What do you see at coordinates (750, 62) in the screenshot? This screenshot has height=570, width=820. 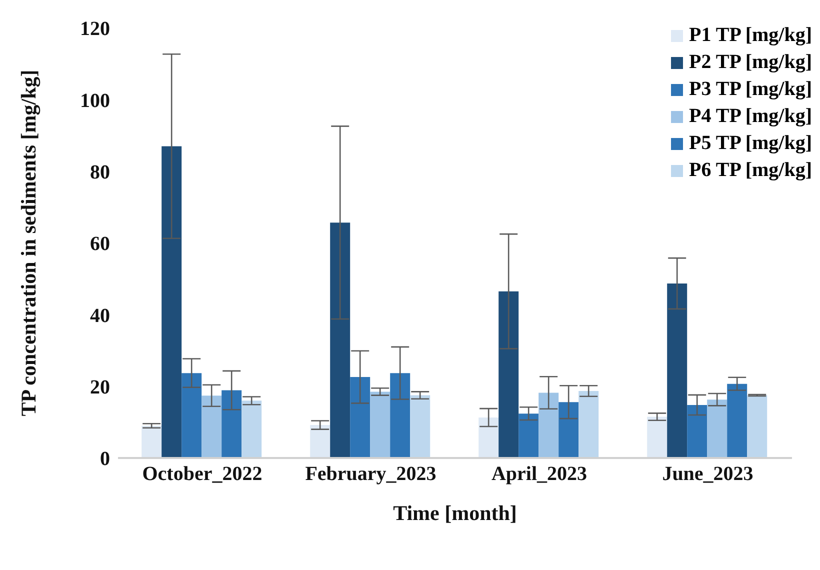 I see `legend-label: P2 TP [mg/kg]` at bounding box center [750, 62].